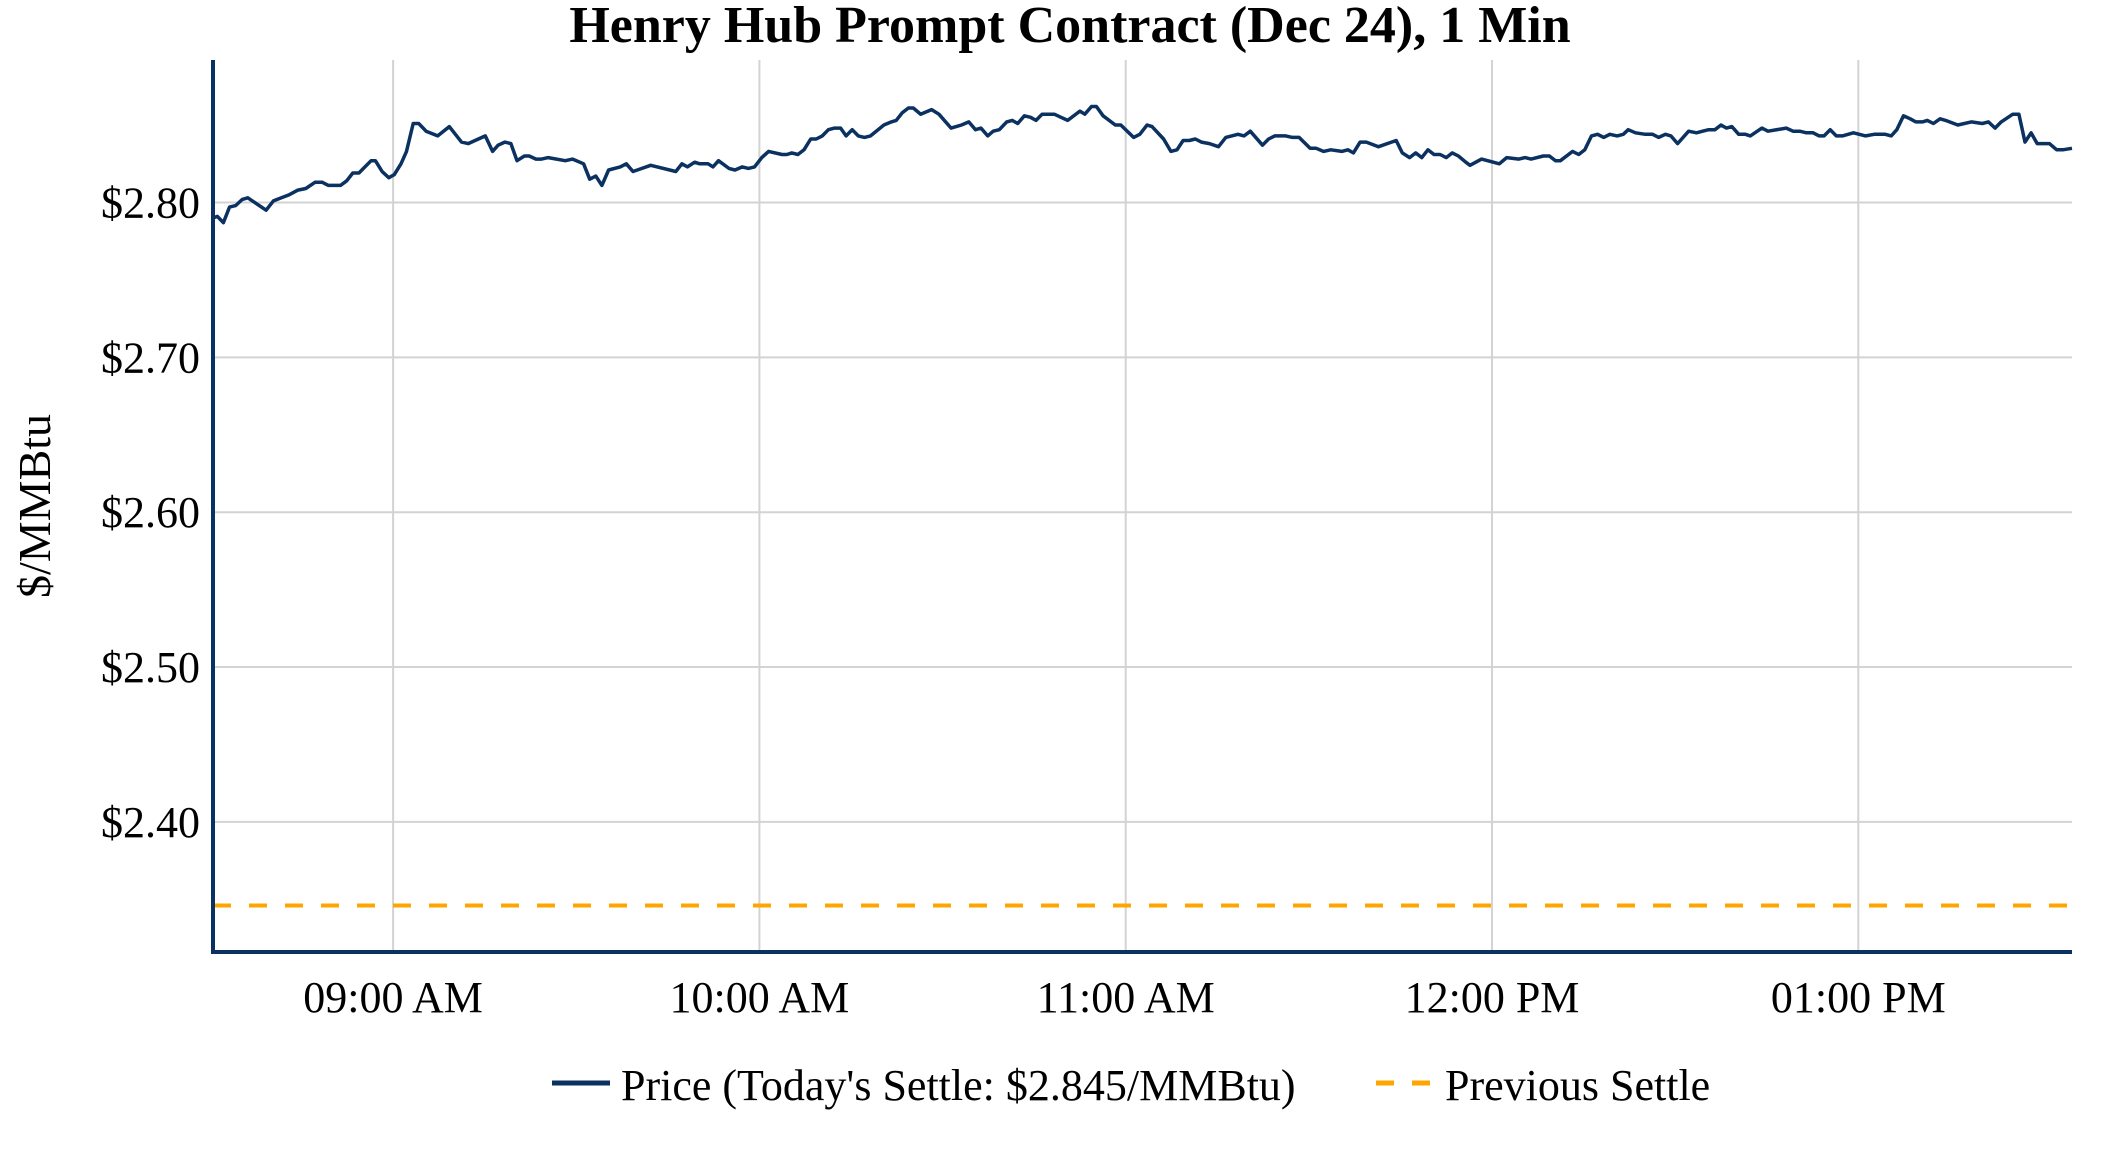 Image resolution: width=2112 pixels, height=1152 pixels. Describe the element at coordinates (393, 997) in the screenshot. I see `x-tick-label: 09:00 AM` at that location.